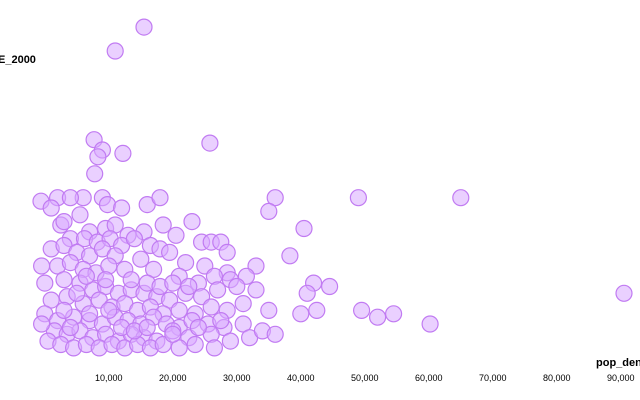 This screenshot has width=640, height=400. I want to click on x-tick-label: 10,000, so click(109, 378).